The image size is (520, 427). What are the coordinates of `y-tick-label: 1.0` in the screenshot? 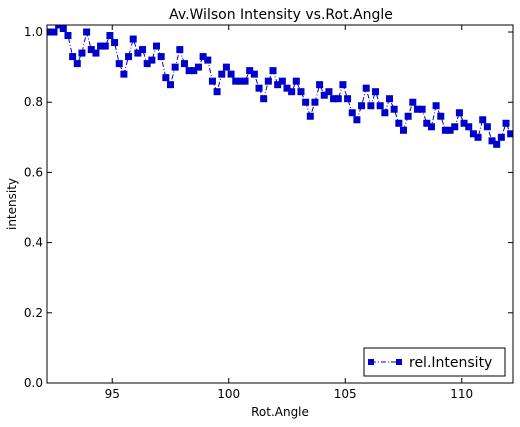 It's located at (33, 32).